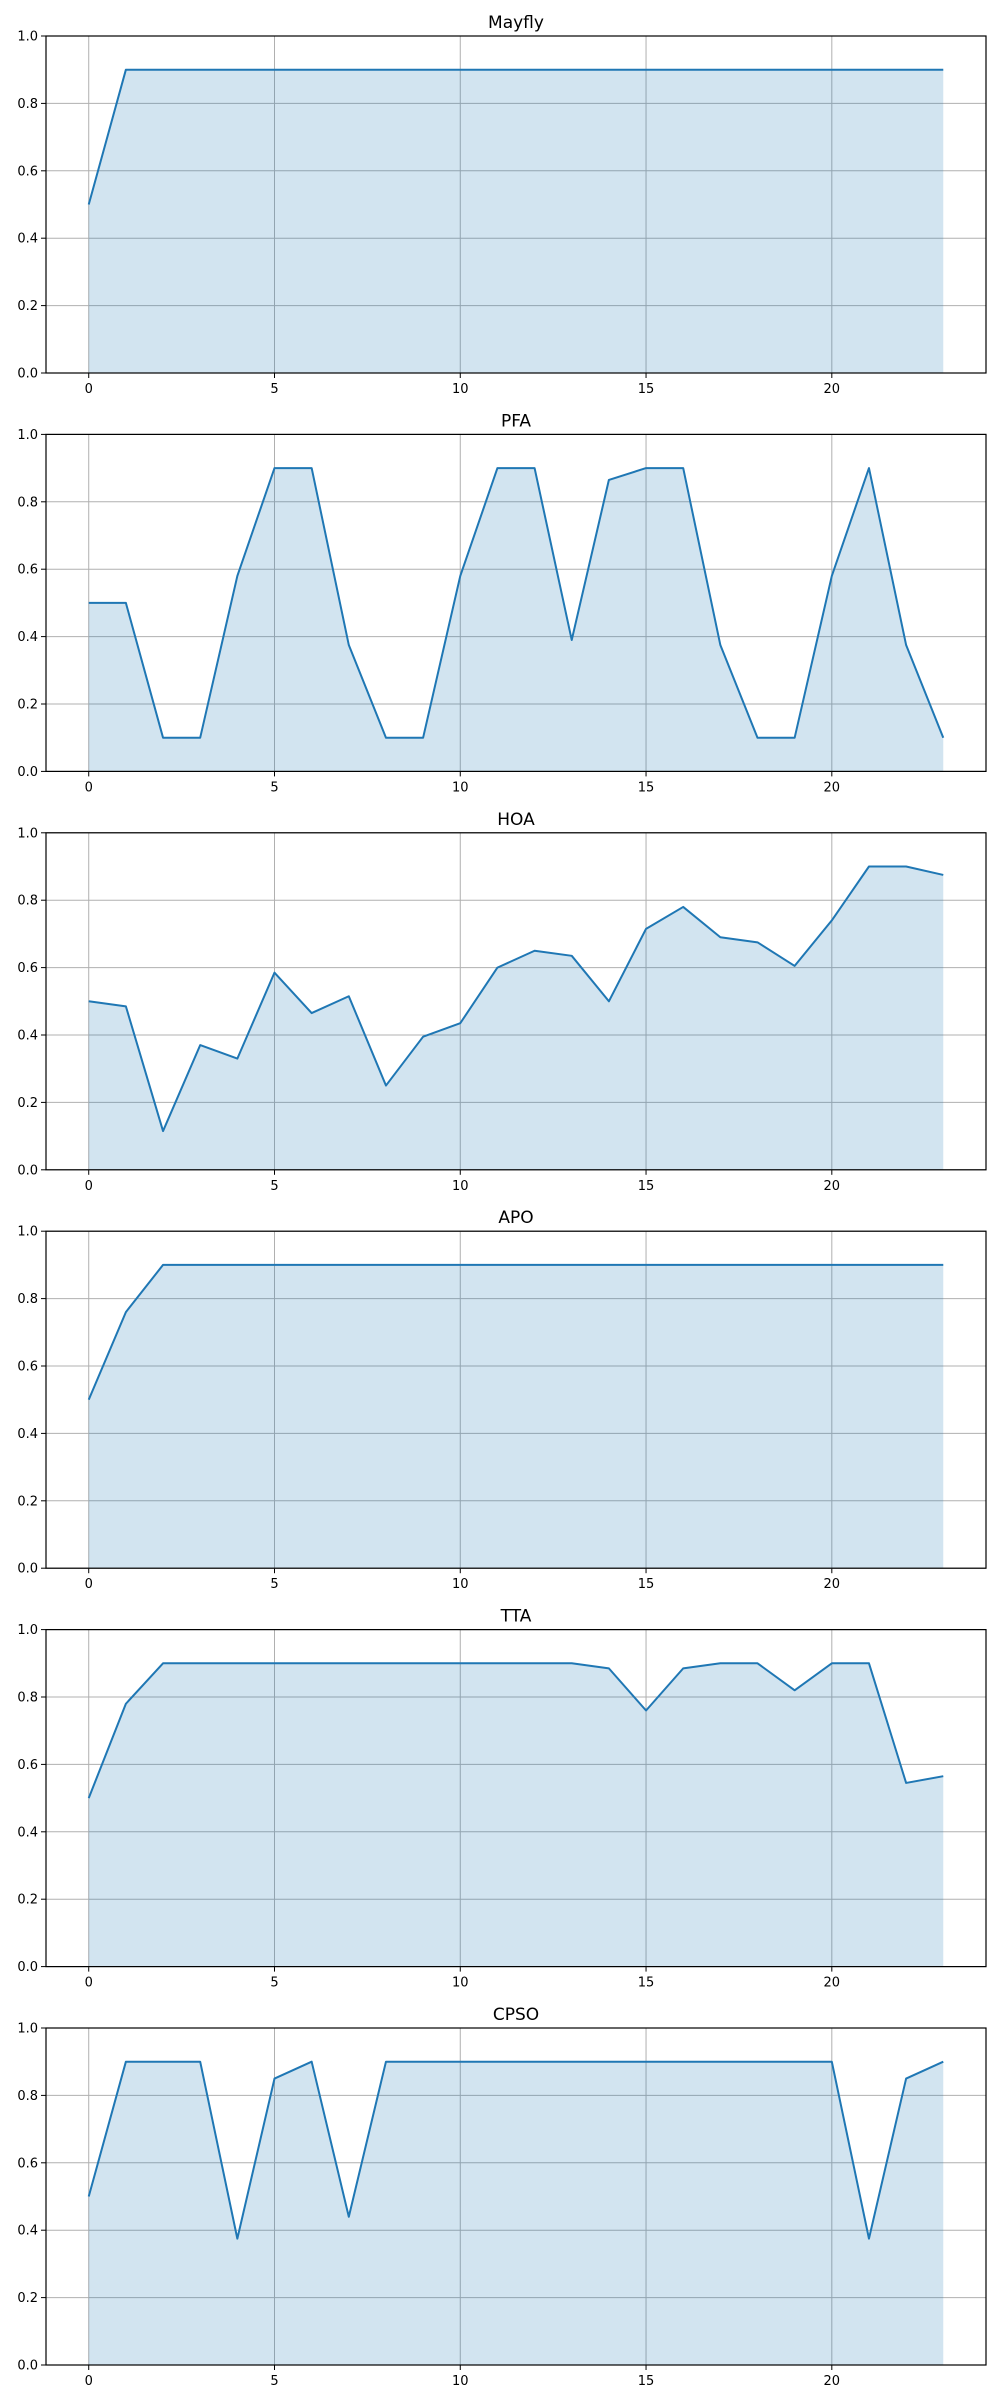  What do you see at coordinates (516, 2015) in the screenshot?
I see `subplot-title: CPSO` at bounding box center [516, 2015].